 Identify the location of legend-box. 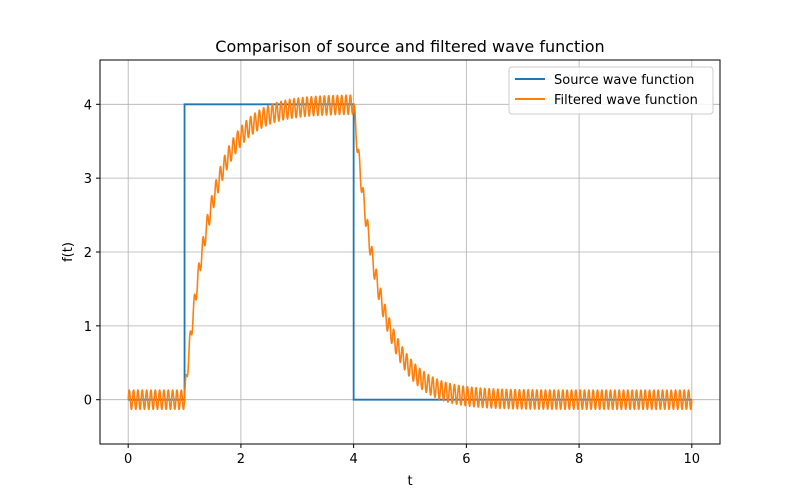
(611, 90).